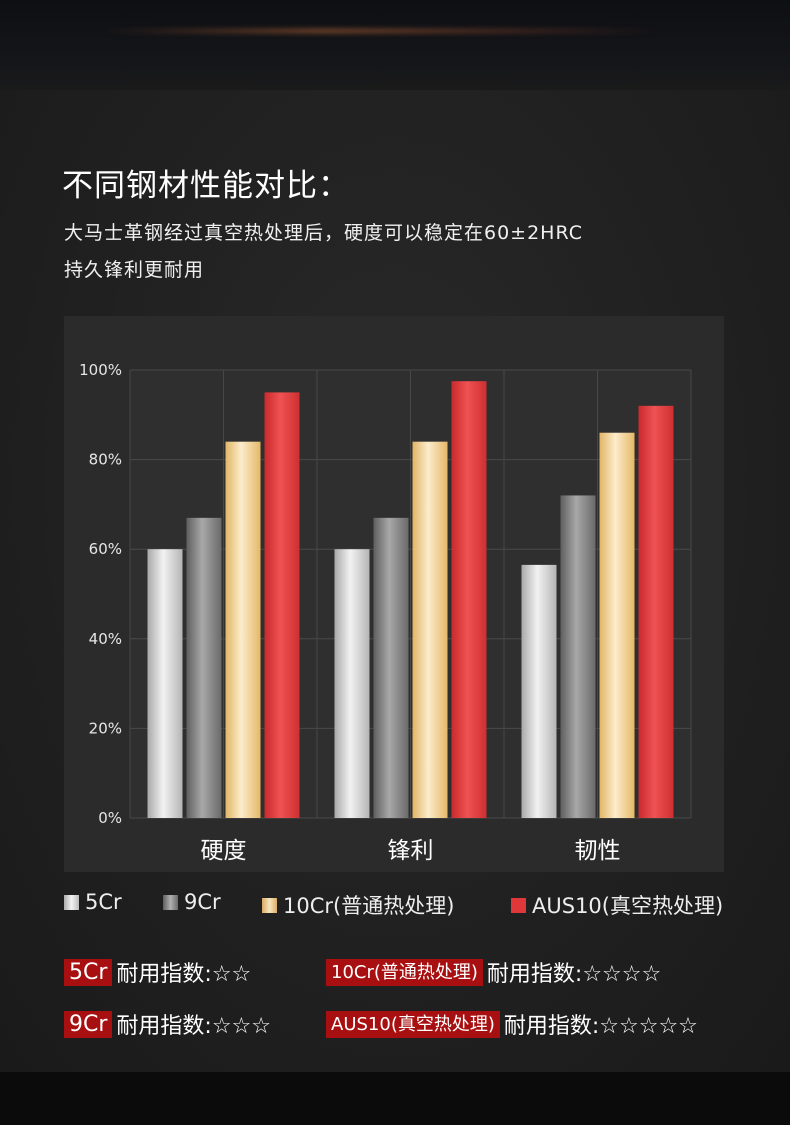 The height and width of the screenshot is (1125, 790). Describe the element at coordinates (369, 906) in the screenshot. I see `legend-label: 10Cr(普通热处理)` at that location.